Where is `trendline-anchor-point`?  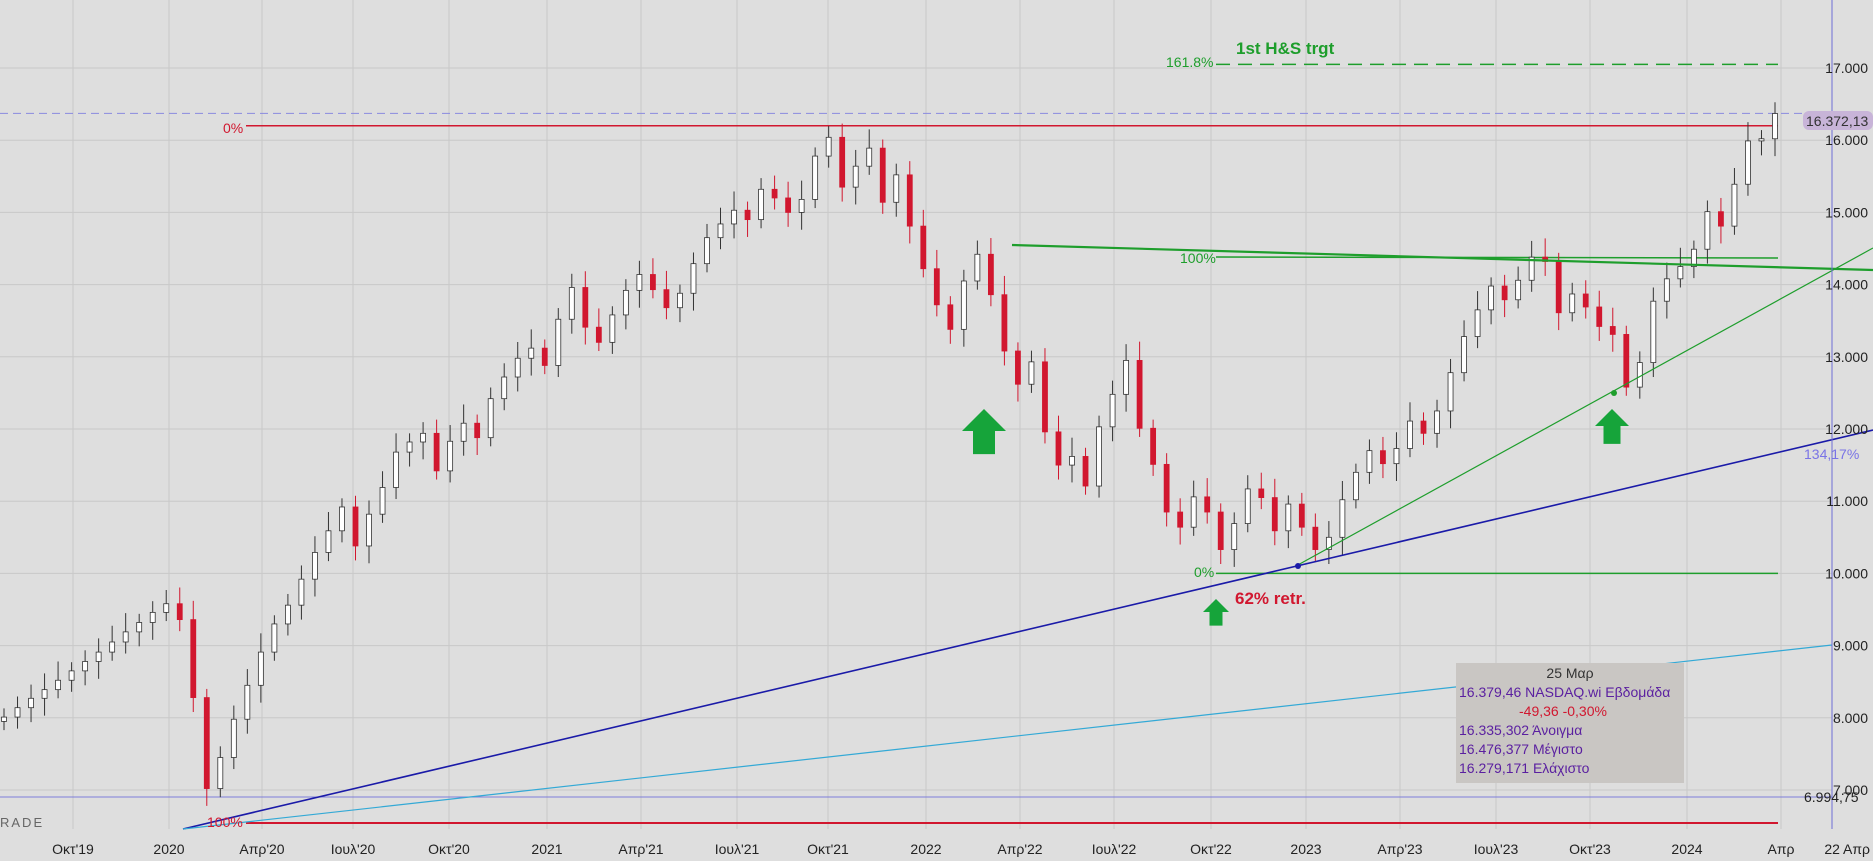
trendline-anchor-point is located at coordinates (1298, 566).